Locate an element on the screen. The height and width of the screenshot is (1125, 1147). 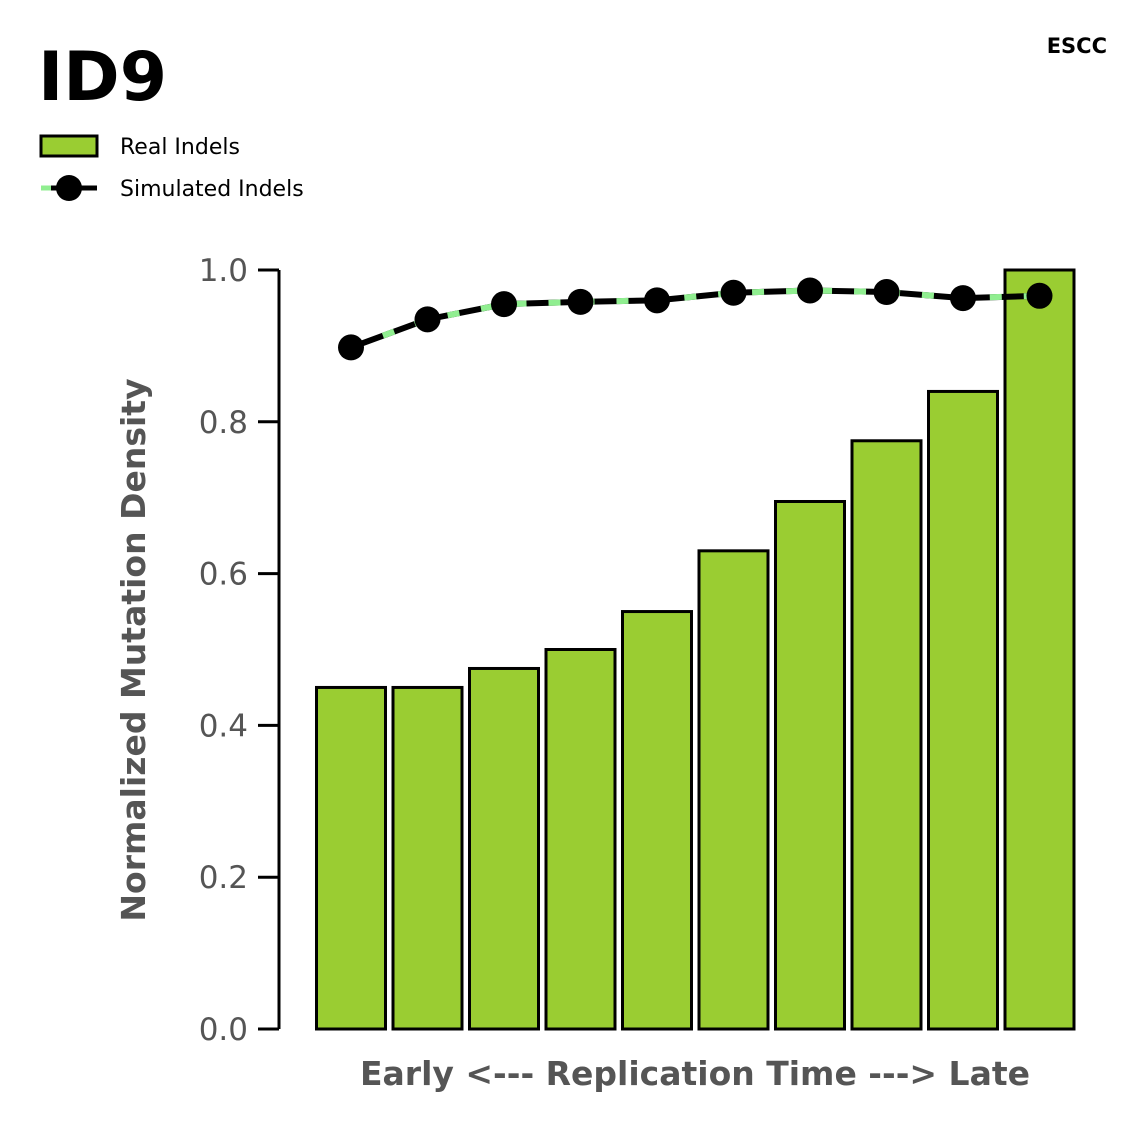
legend-swatch-real-indels is located at coordinates (69, 146).